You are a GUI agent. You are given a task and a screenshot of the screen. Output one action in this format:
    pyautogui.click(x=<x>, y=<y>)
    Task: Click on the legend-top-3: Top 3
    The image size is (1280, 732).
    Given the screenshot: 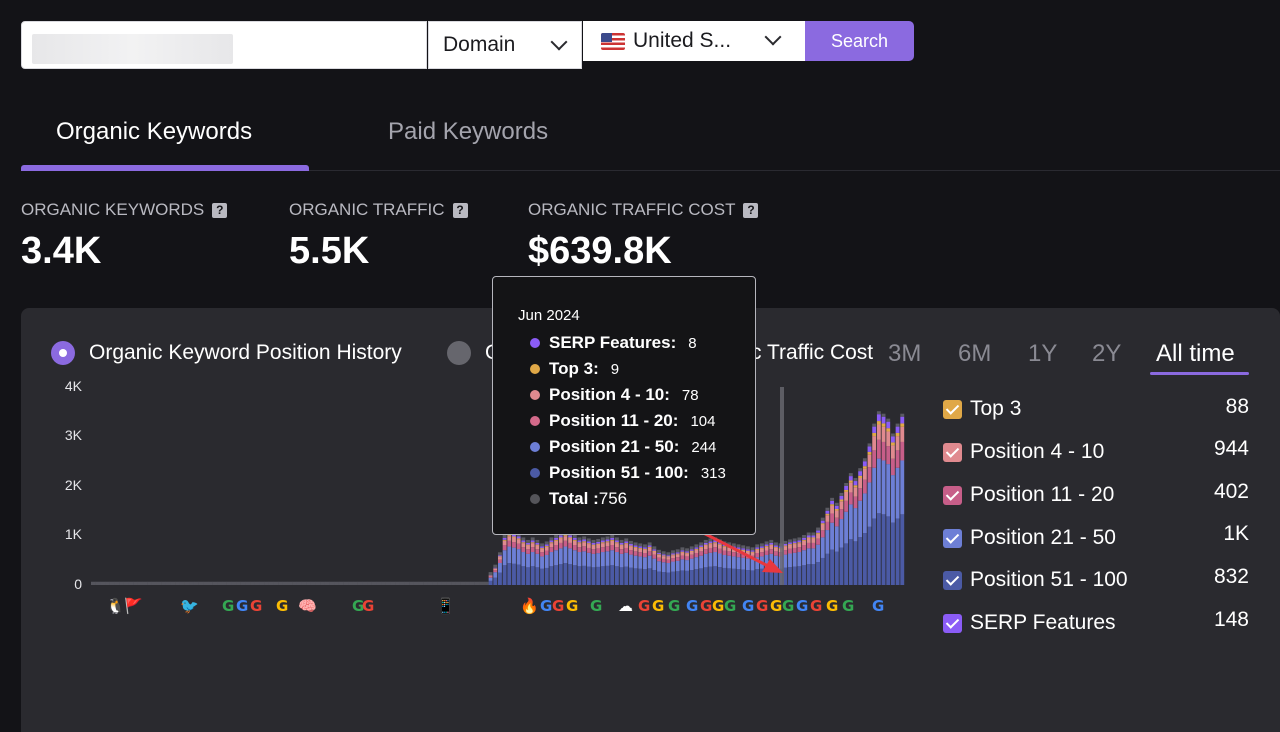 What is the action you would take?
    pyautogui.click(x=982, y=409)
    